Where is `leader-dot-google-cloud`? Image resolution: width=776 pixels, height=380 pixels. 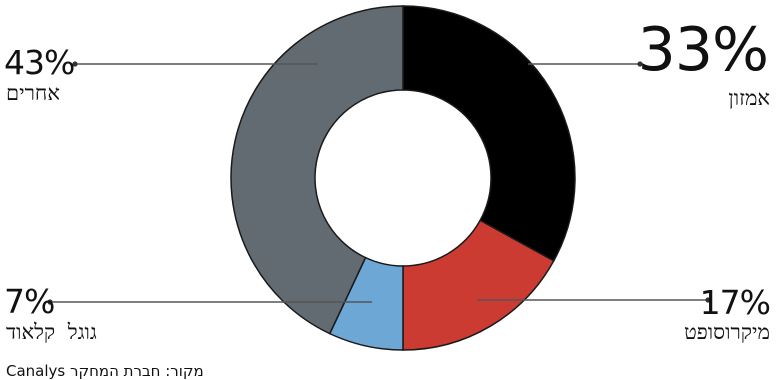 leader-dot-google-cloud is located at coordinates (50, 302).